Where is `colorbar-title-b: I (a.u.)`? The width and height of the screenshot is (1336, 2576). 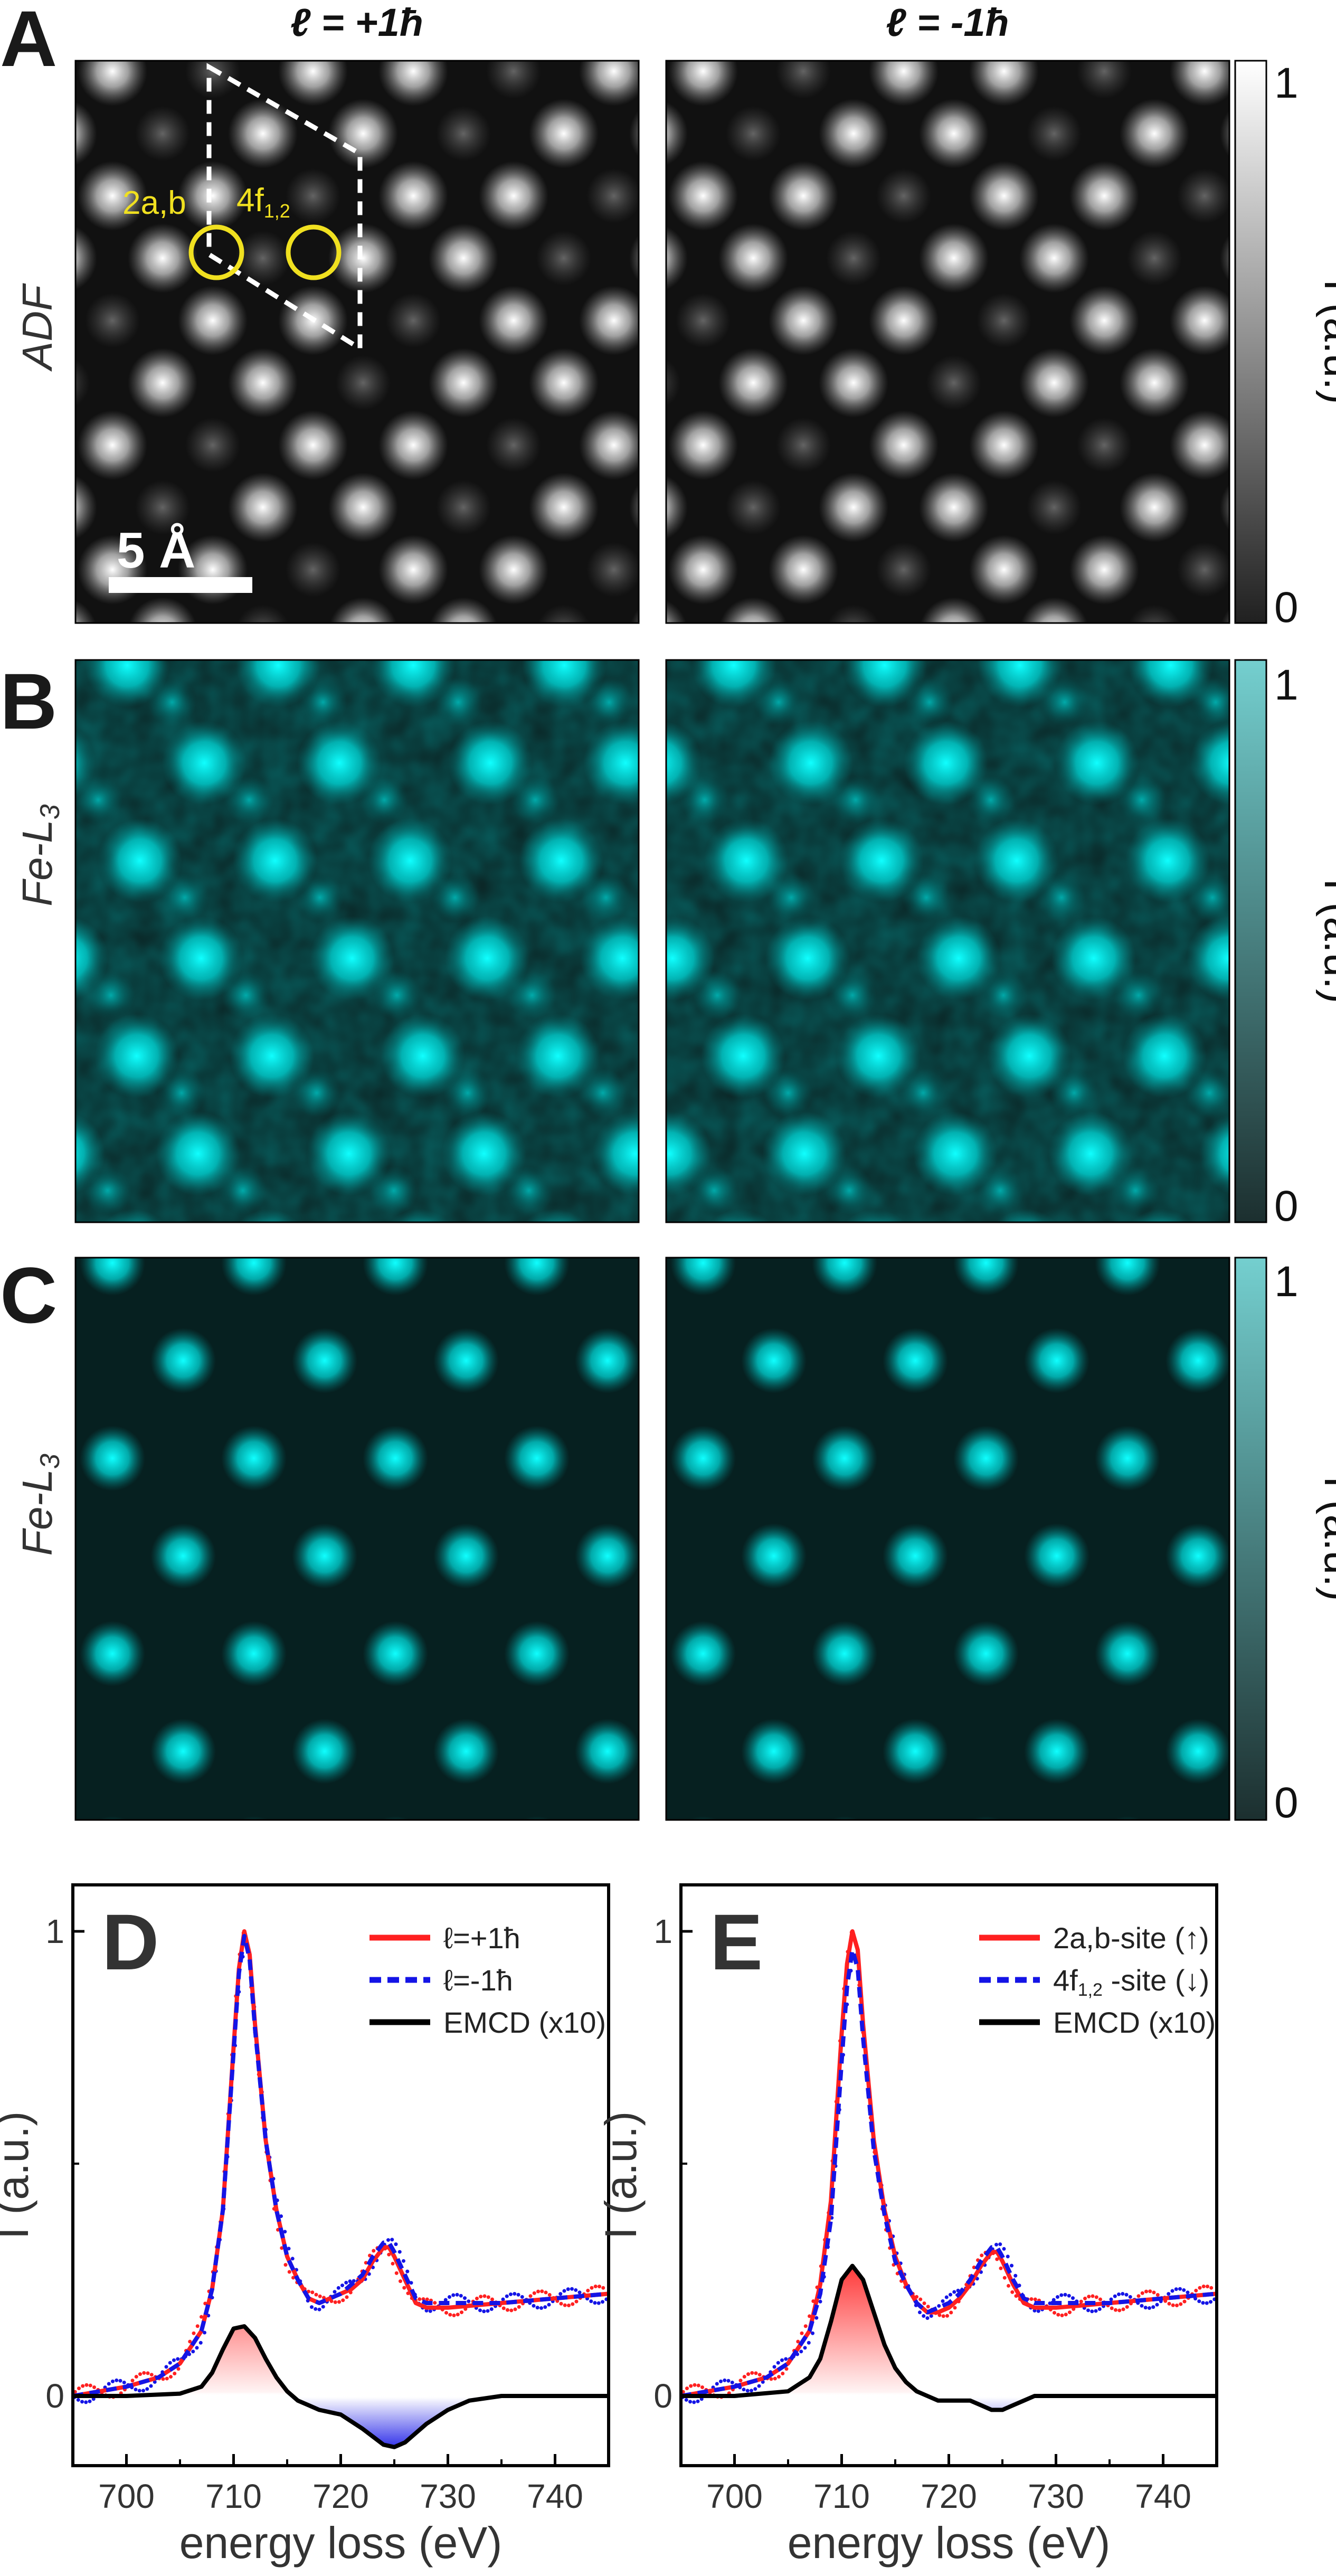 colorbar-title-b: I (a.u.) is located at coordinates (1325, 941).